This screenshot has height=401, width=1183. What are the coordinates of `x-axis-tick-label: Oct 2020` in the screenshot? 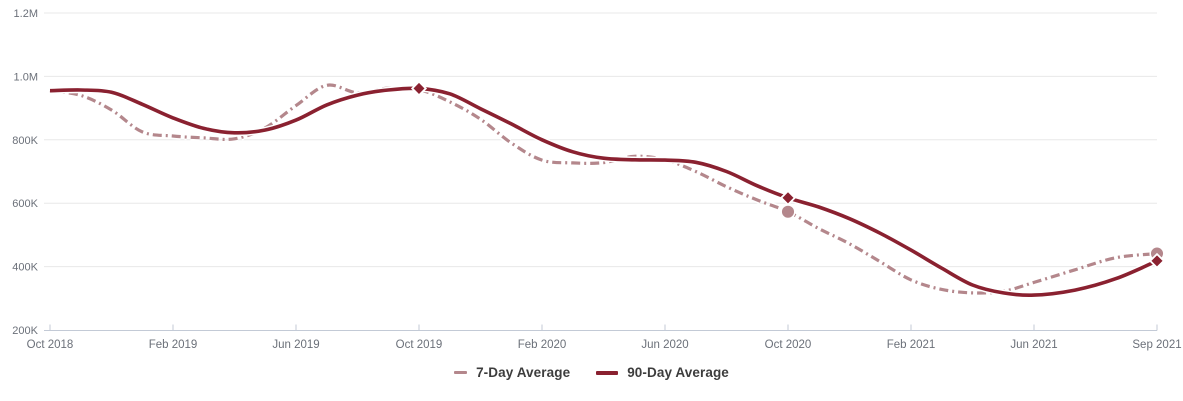 It's located at (788, 345).